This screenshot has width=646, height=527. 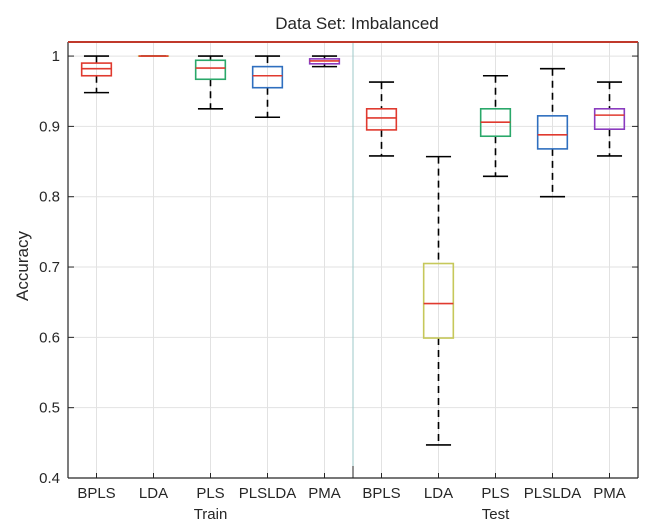 I want to click on box-train-pma, so click(x=324, y=61).